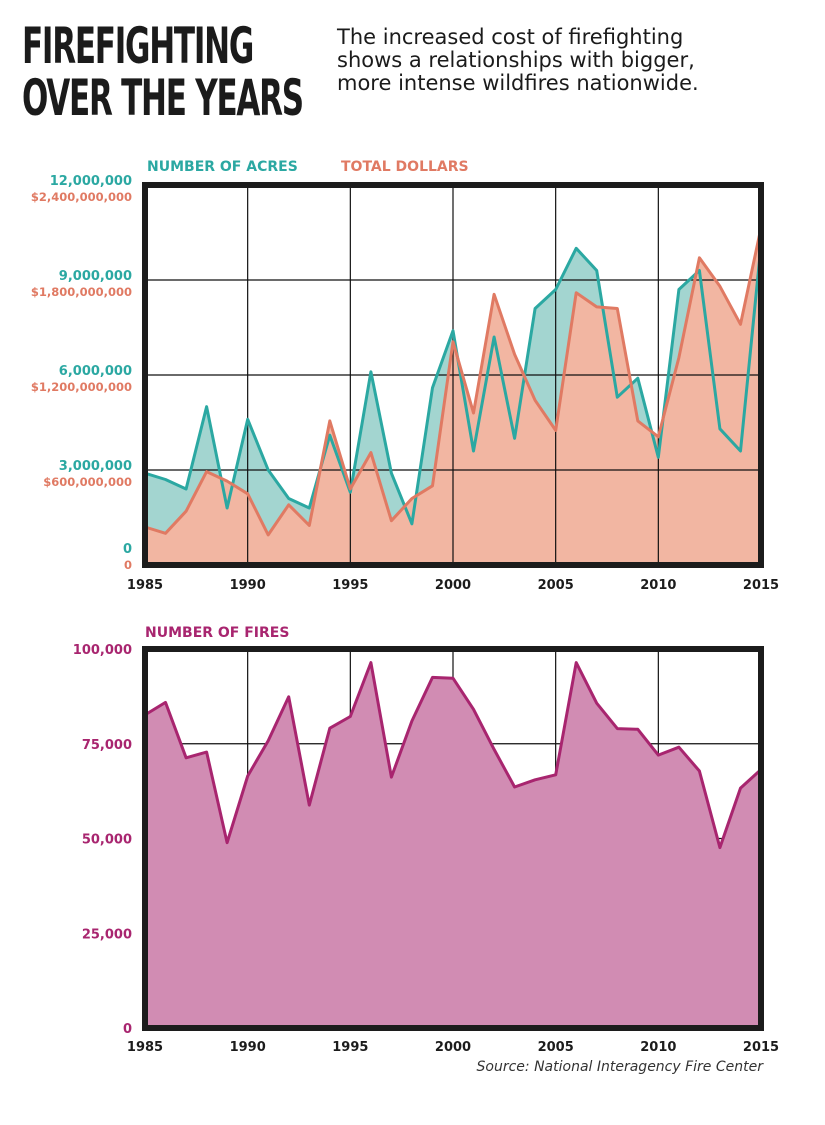 The image size is (825, 1125). Describe the element at coordinates (405, 167) in the screenshot. I see `legend-dollars: TOTAL DOLLARS` at that location.